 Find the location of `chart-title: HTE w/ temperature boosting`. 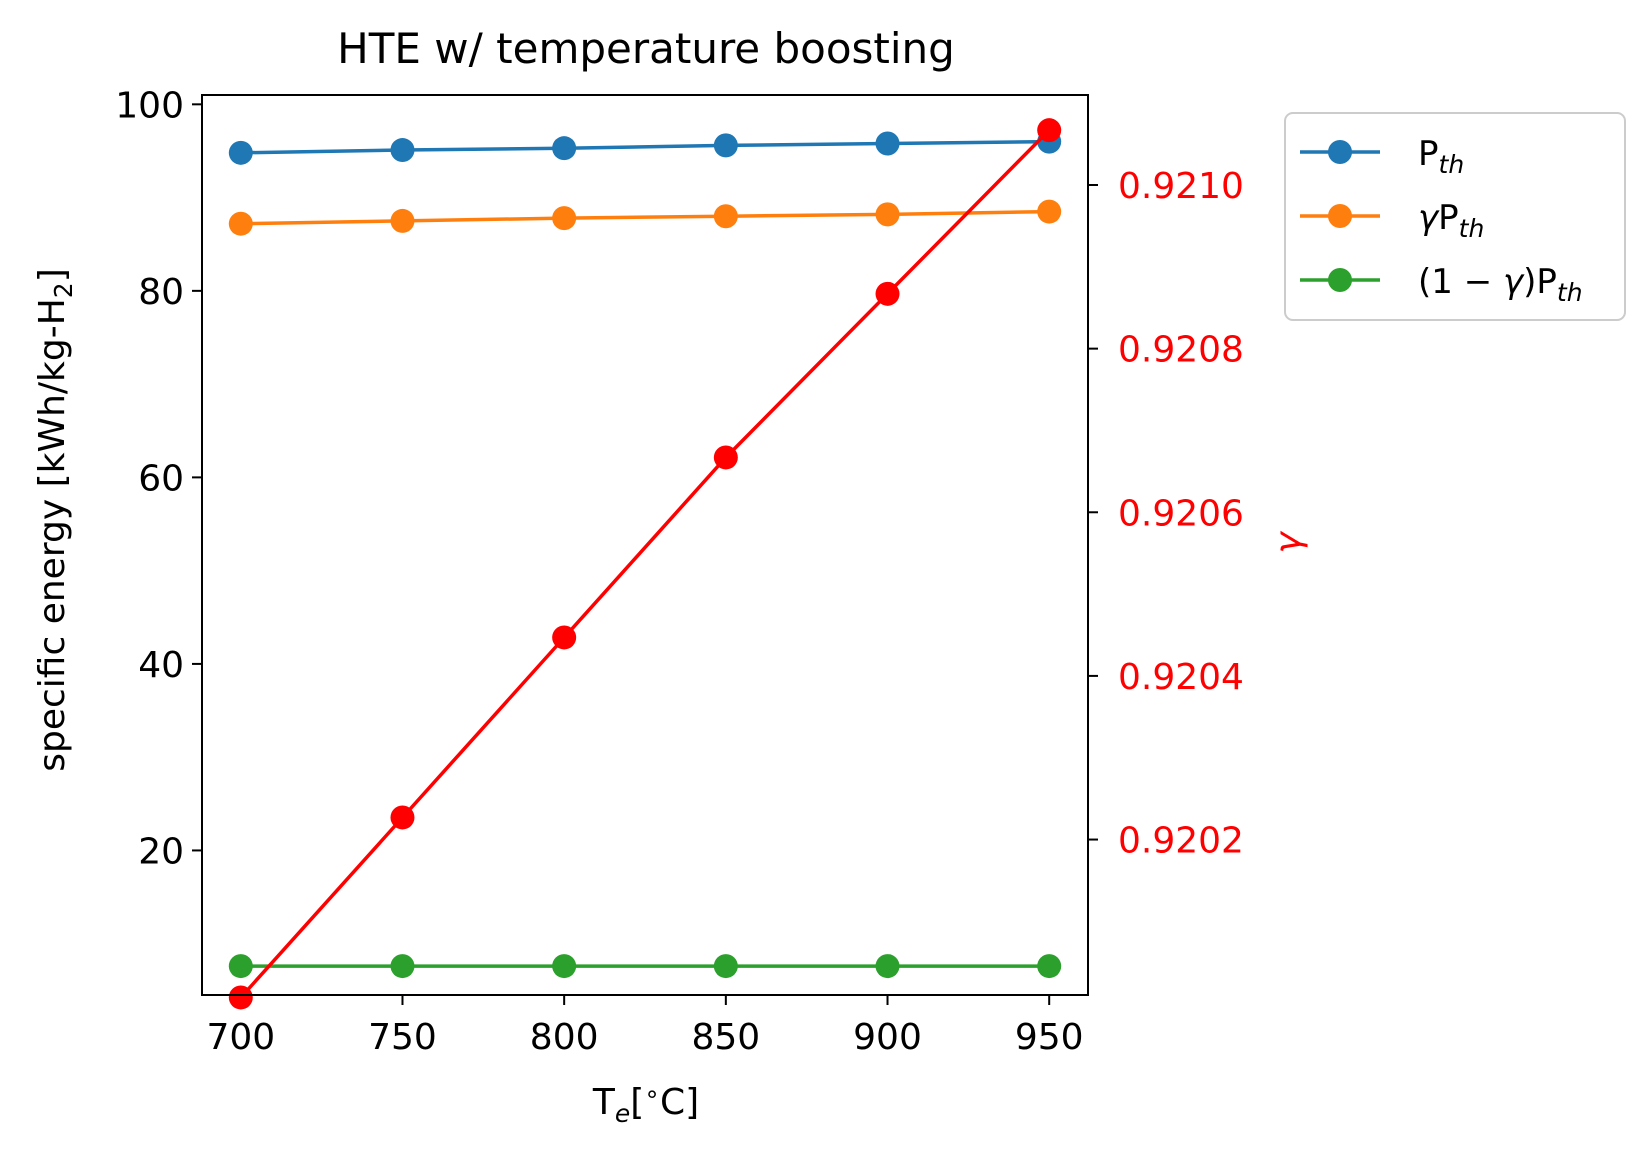

chart-title: HTE w/ temperature boosting is located at coordinates (646, 48).